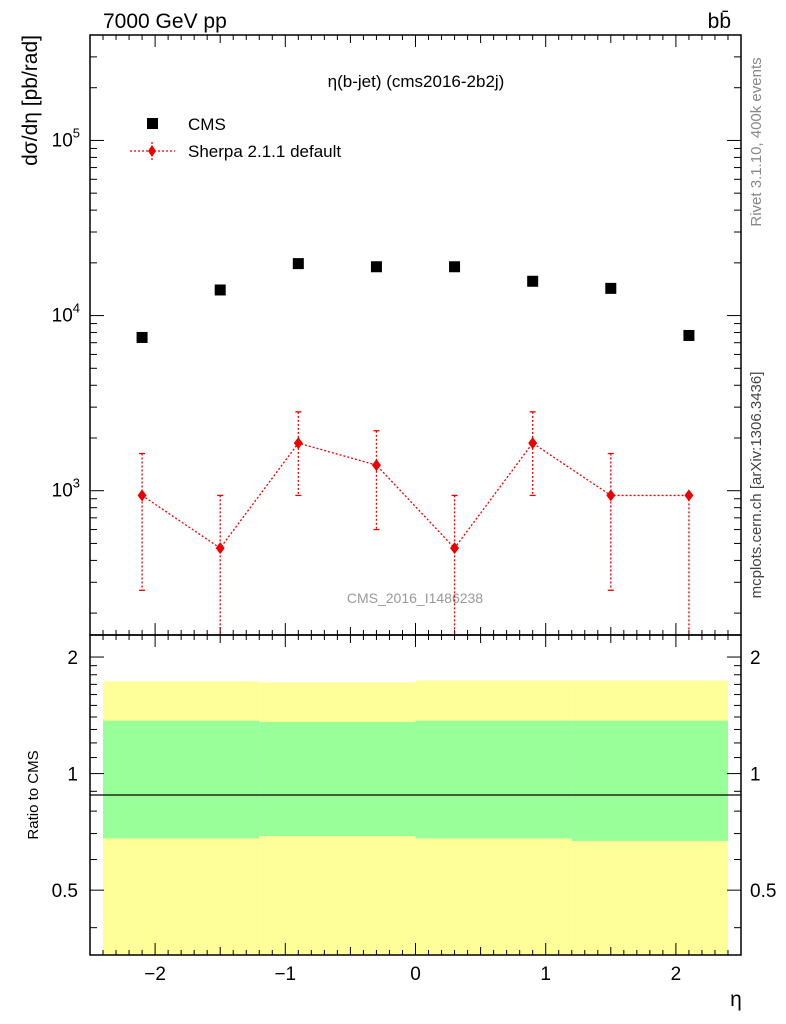 The height and width of the screenshot is (1024, 786). Describe the element at coordinates (545, 974) in the screenshot. I see `x-tick-label: 1` at that location.